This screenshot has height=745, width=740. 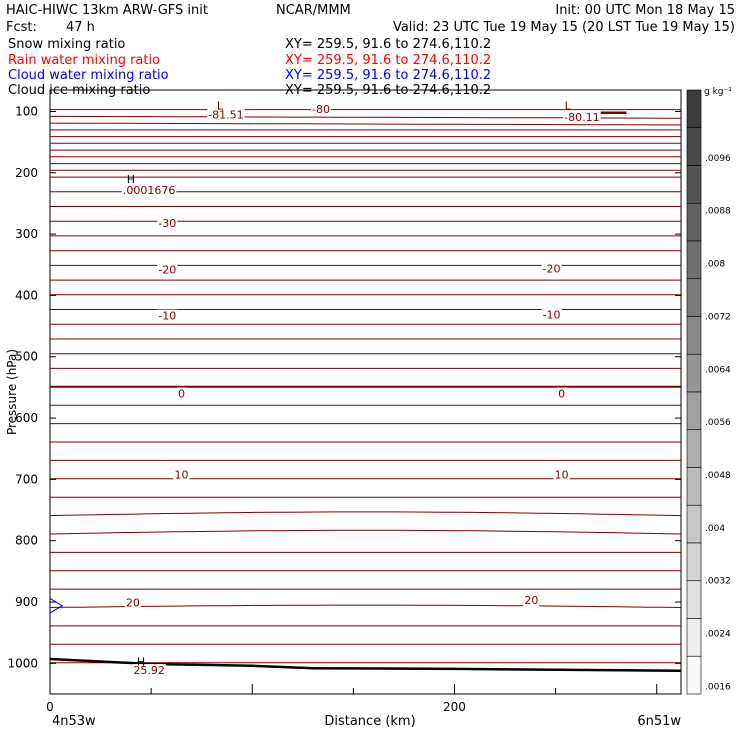 I want to click on y-tick-label: 800, so click(x=26, y=541).